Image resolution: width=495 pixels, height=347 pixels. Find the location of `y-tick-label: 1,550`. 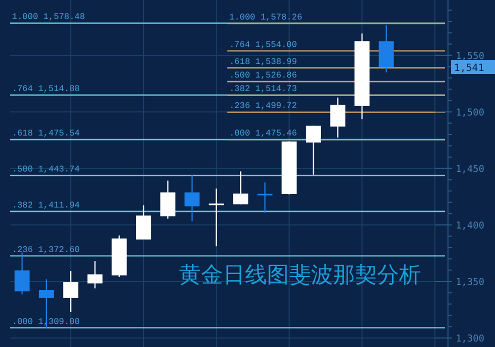

y-tick-label: 1,550 is located at coordinates (470, 56).